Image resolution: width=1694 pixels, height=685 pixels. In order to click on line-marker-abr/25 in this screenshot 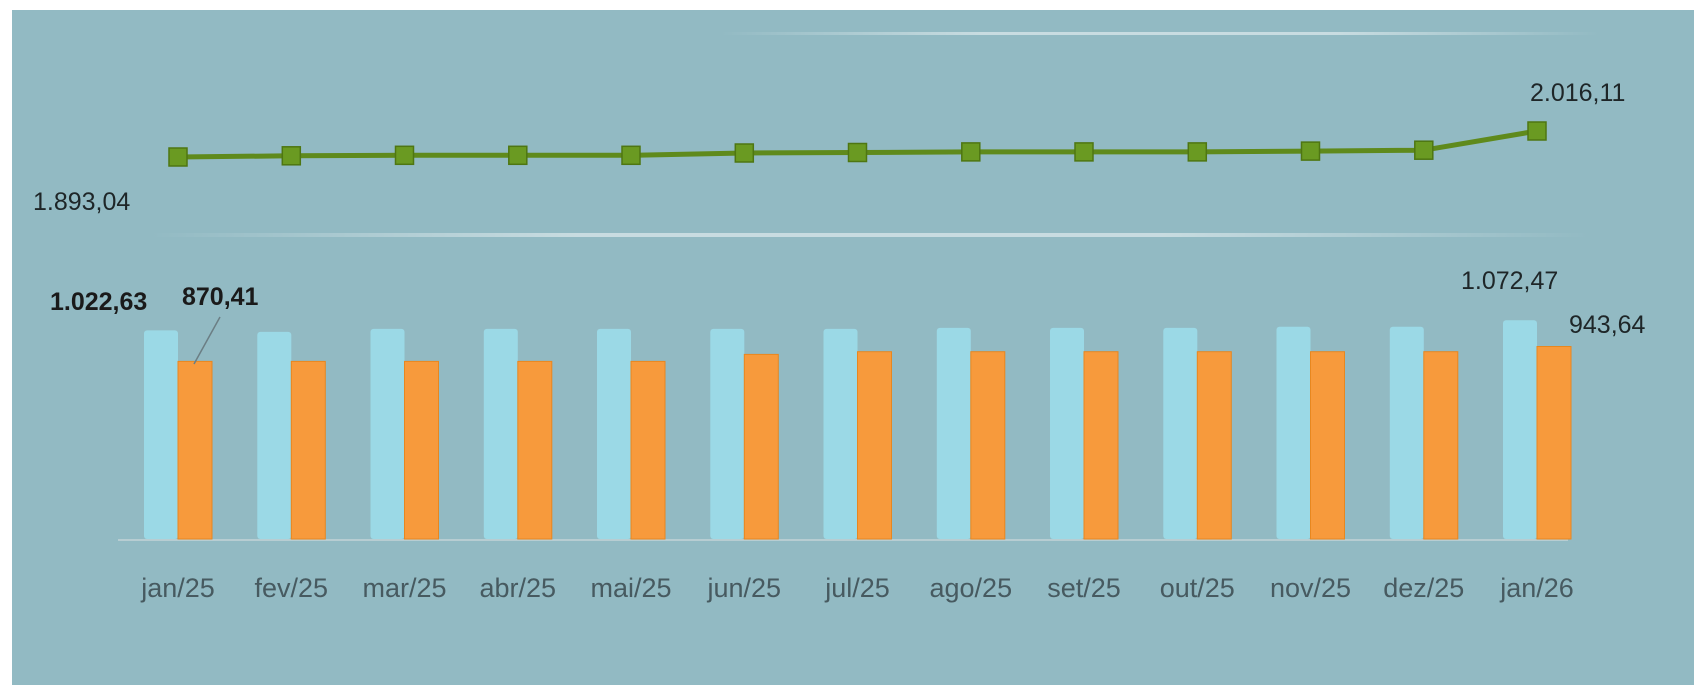, I will do `click(518, 155)`.